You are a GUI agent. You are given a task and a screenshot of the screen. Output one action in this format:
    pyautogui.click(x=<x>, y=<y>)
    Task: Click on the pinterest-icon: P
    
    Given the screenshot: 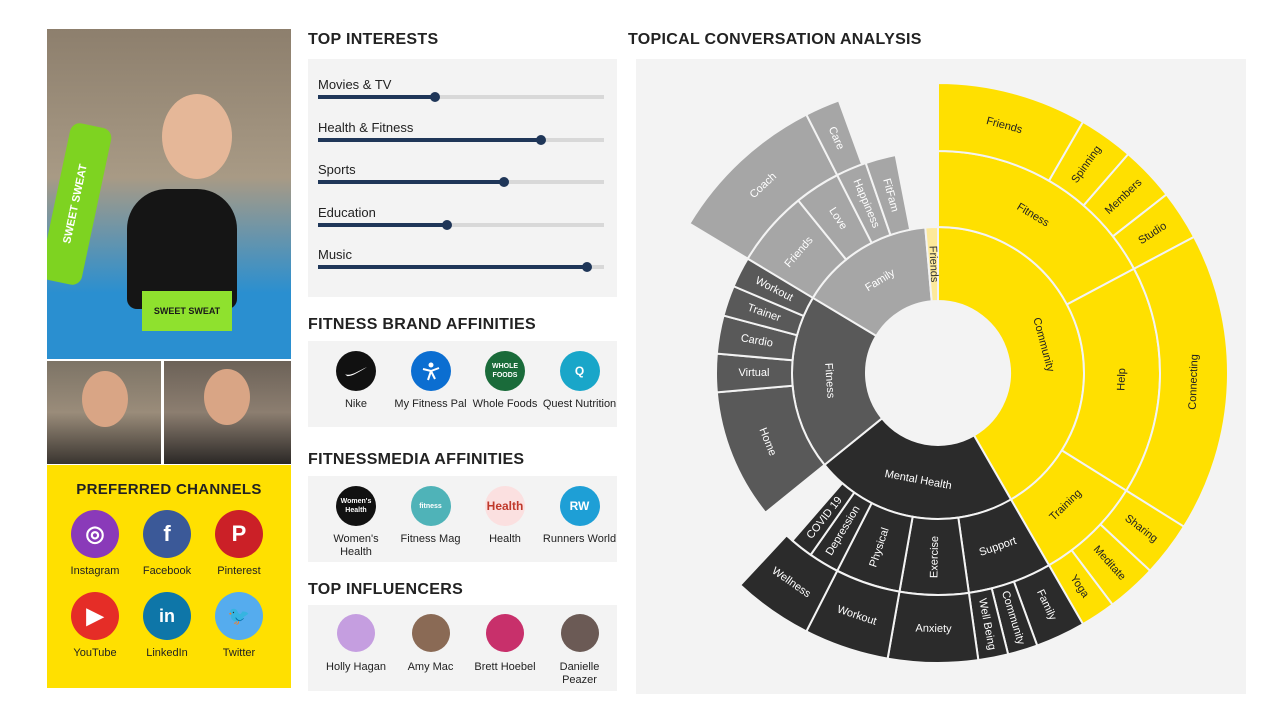 What is the action you would take?
    pyautogui.click(x=239, y=534)
    